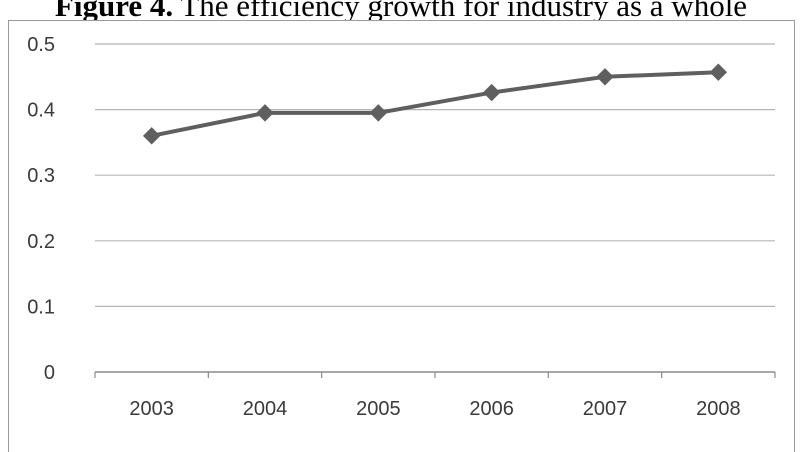 This screenshot has width=802, height=452. What do you see at coordinates (41, 111) in the screenshot?
I see `y-tick-label: 0.4` at bounding box center [41, 111].